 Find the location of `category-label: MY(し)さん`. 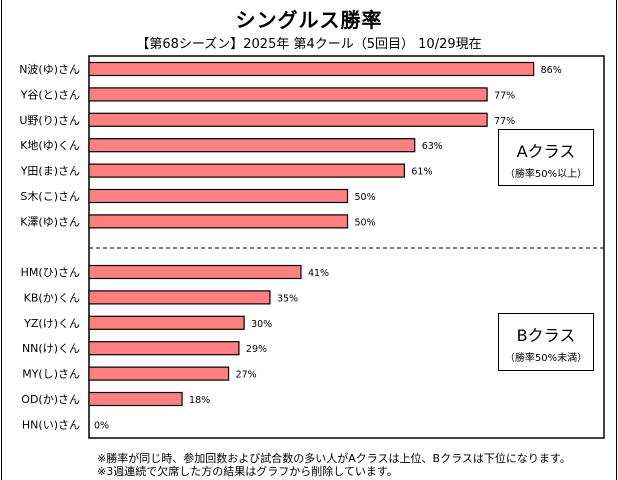

category-label: MY(し)さん is located at coordinates (51, 374).